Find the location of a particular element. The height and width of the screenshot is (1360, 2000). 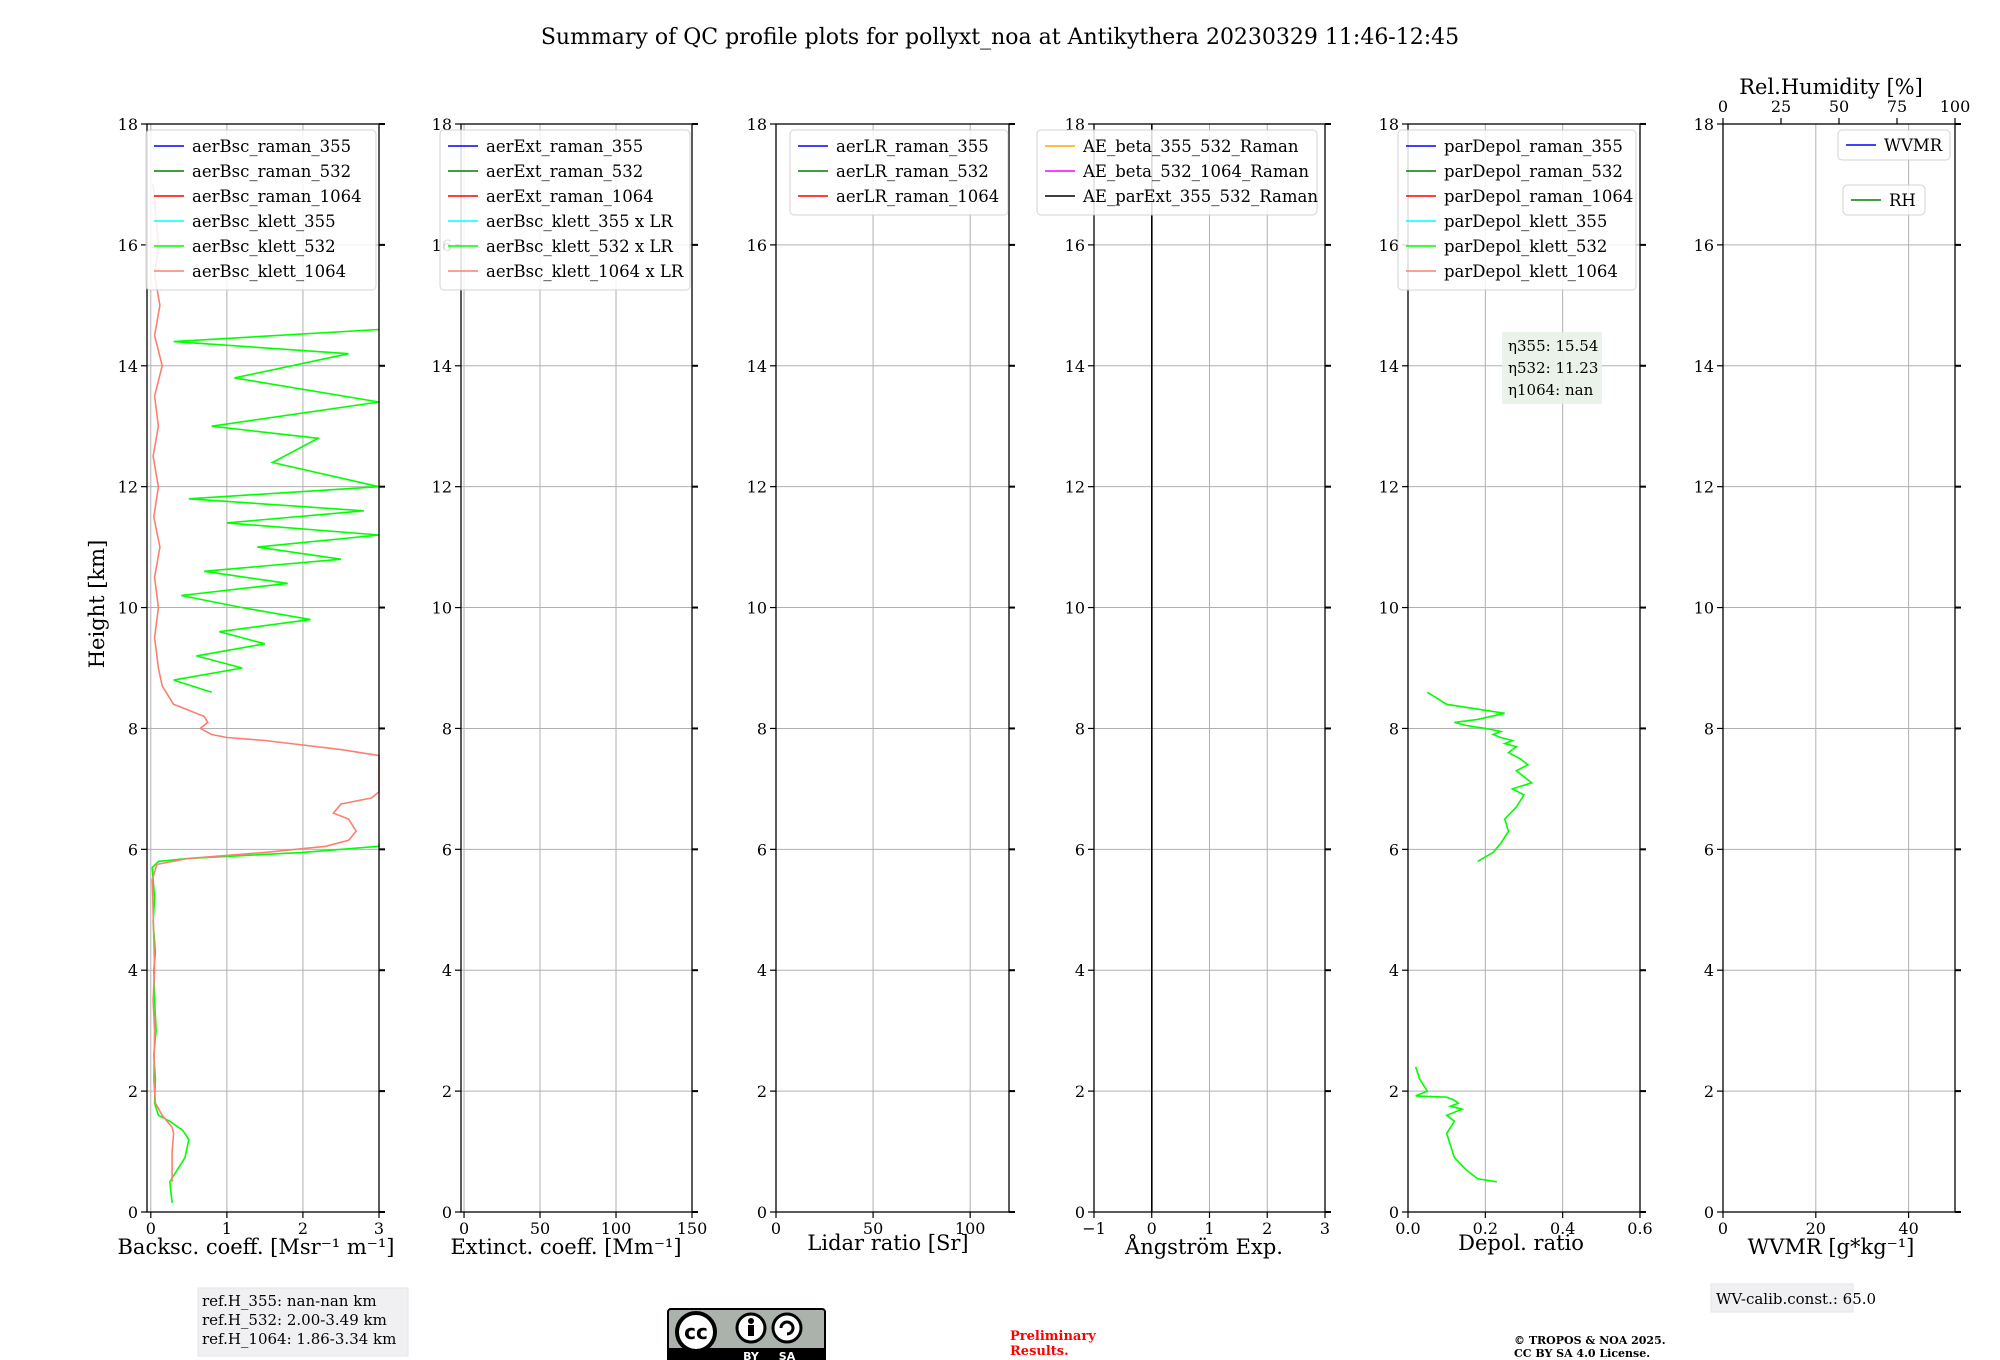

copyright-line2: CC BY SA 4.0 License. is located at coordinates (1582, 1353).